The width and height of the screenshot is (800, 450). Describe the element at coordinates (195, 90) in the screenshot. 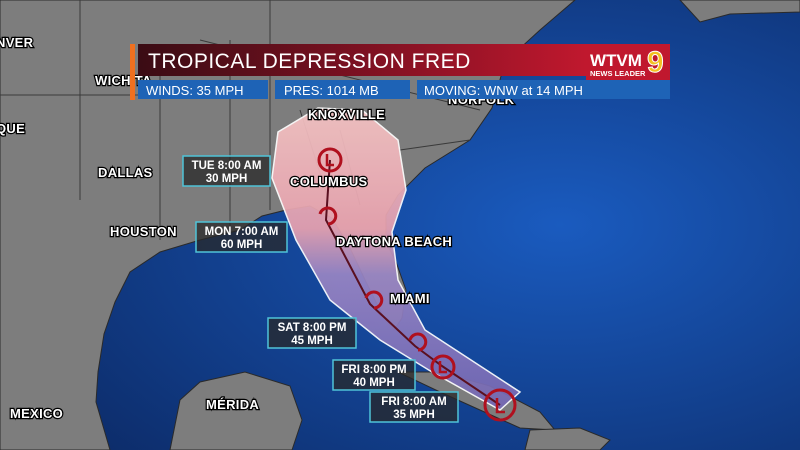

I see `winds: WINDS: 35 MPH` at that location.